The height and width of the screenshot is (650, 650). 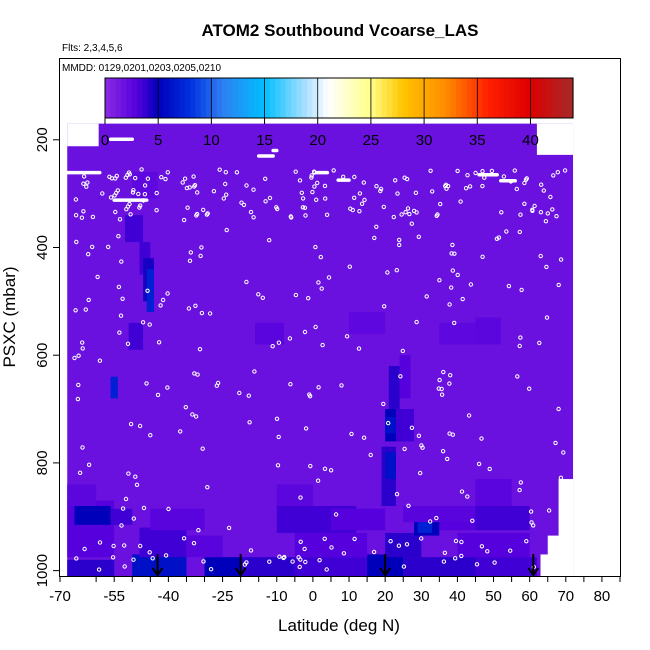 What do you see at coordinates (313, 596) in the screenshot?
I see `x-tick-label: 0` at bounding box center [313, 596].